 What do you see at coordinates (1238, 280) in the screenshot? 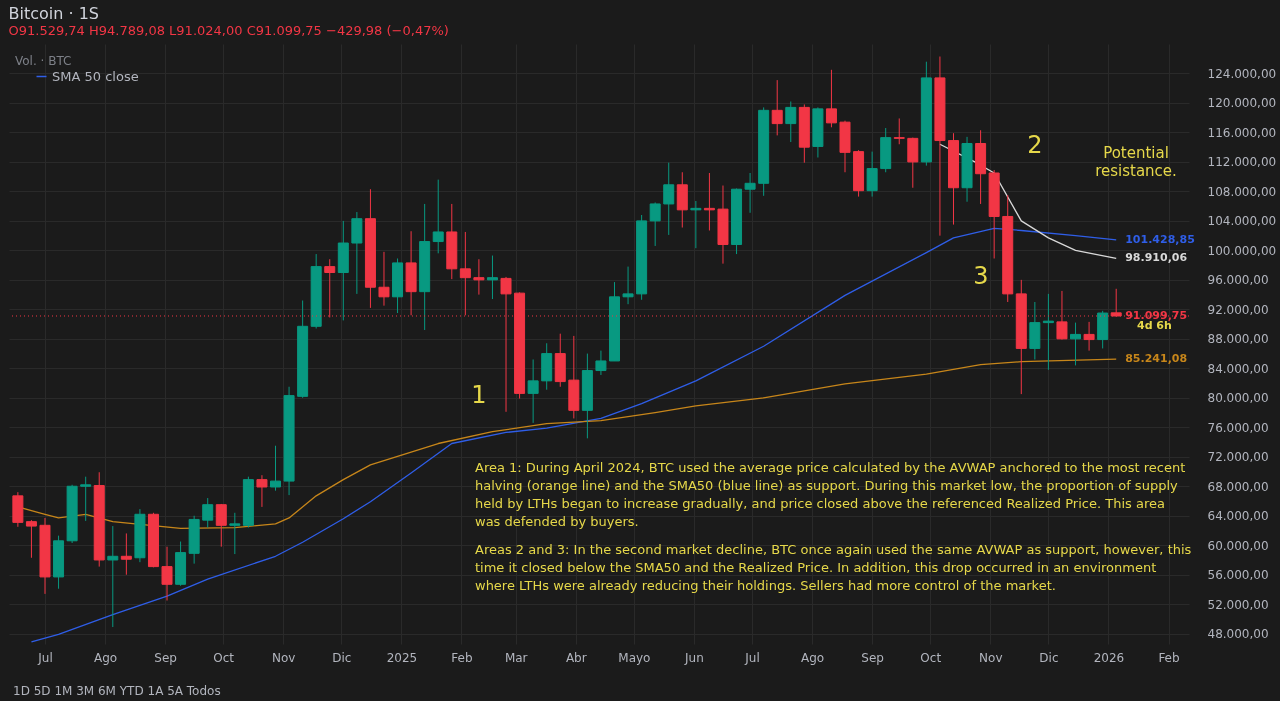
I see `y-tick-label: 96.000,00` at bounding box center [1238, 280].